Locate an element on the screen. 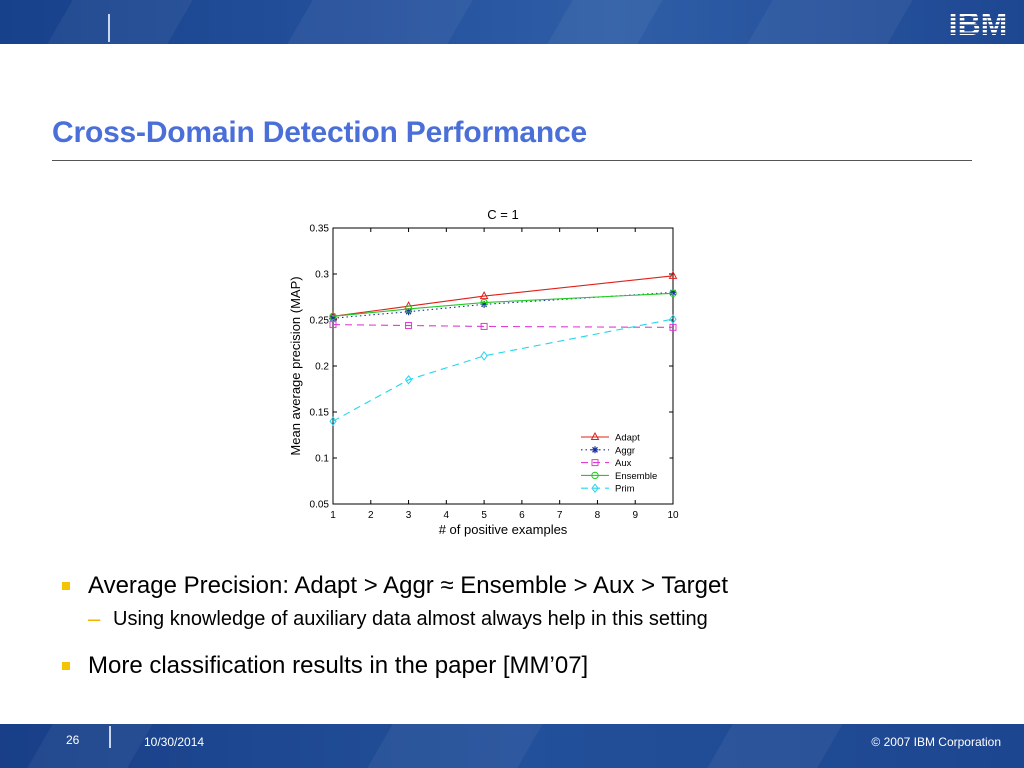  page-number: 26 is located at coordinates (73, 740).